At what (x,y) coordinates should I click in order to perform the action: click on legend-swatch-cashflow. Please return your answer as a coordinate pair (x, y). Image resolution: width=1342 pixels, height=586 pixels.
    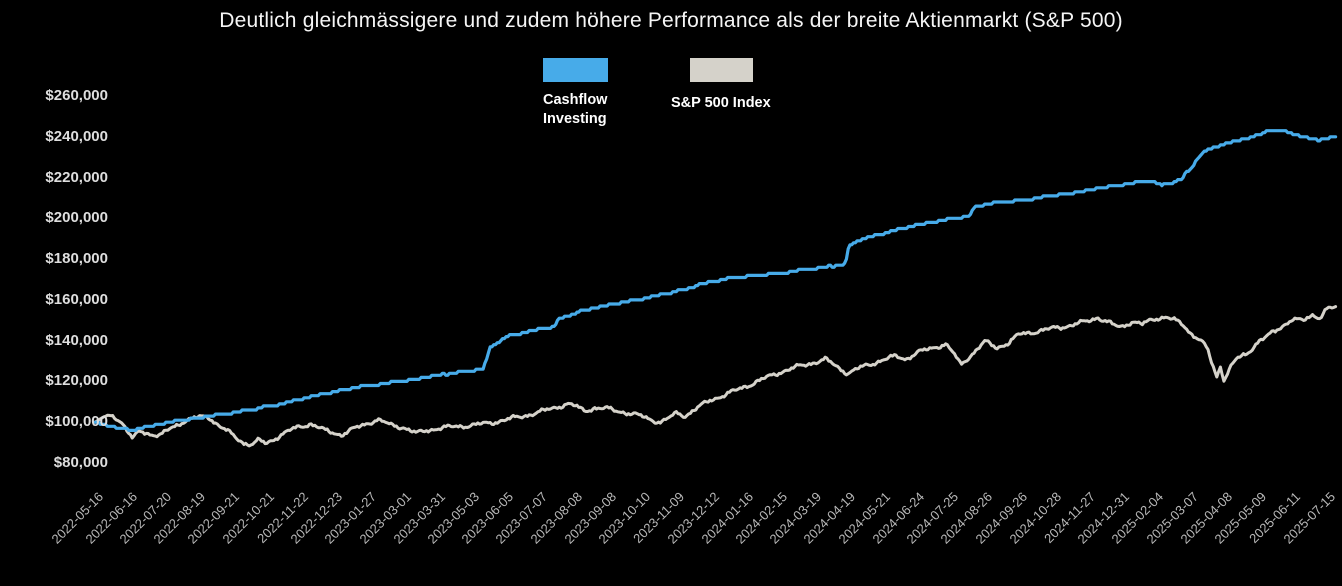
    Looking at the image, I should click on (575, 70).